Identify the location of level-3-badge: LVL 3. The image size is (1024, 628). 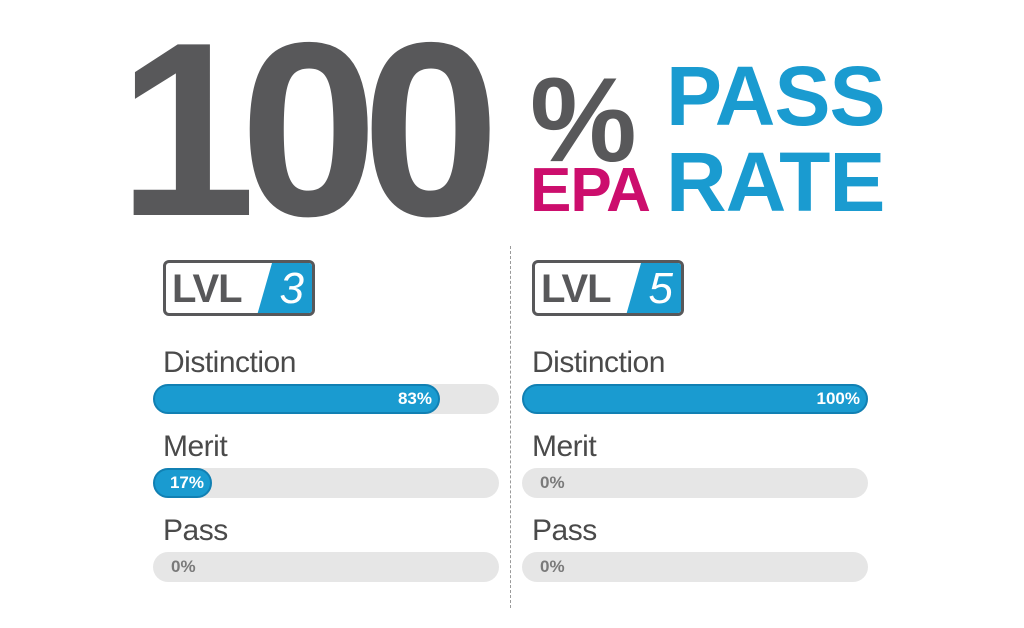
(239, 288).